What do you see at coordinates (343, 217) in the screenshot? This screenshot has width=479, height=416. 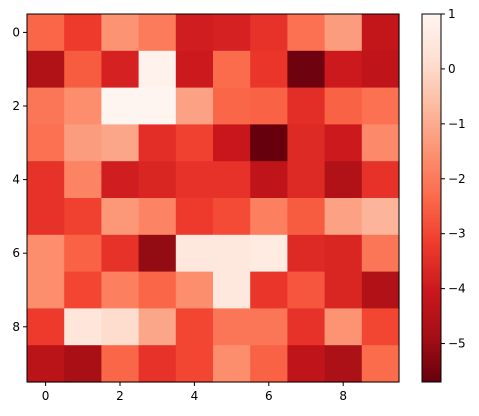 I see `heatmap-cell-r5-c8` at bounding box center [343, 217].